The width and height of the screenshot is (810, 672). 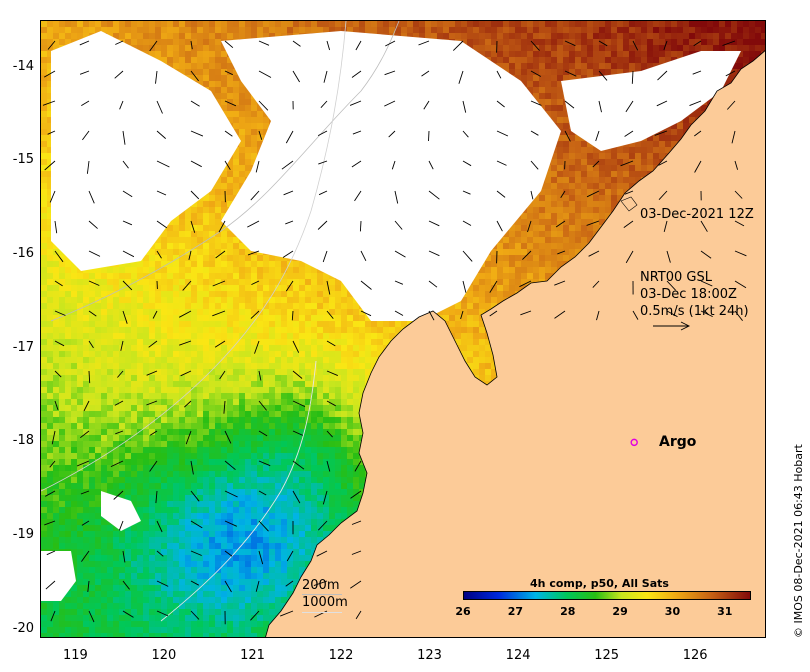 I want to click on x-tick-label: 124, so click(x=518, y=655).